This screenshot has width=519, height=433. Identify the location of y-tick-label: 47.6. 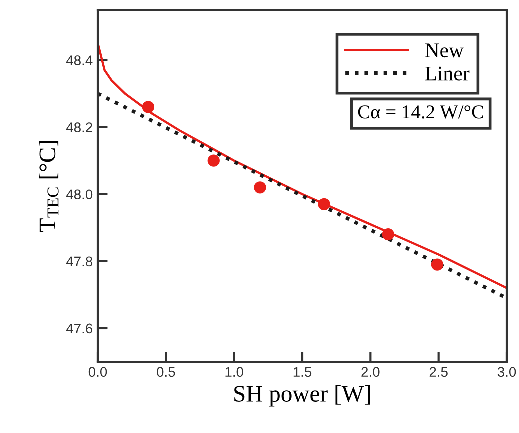
(79, 329).